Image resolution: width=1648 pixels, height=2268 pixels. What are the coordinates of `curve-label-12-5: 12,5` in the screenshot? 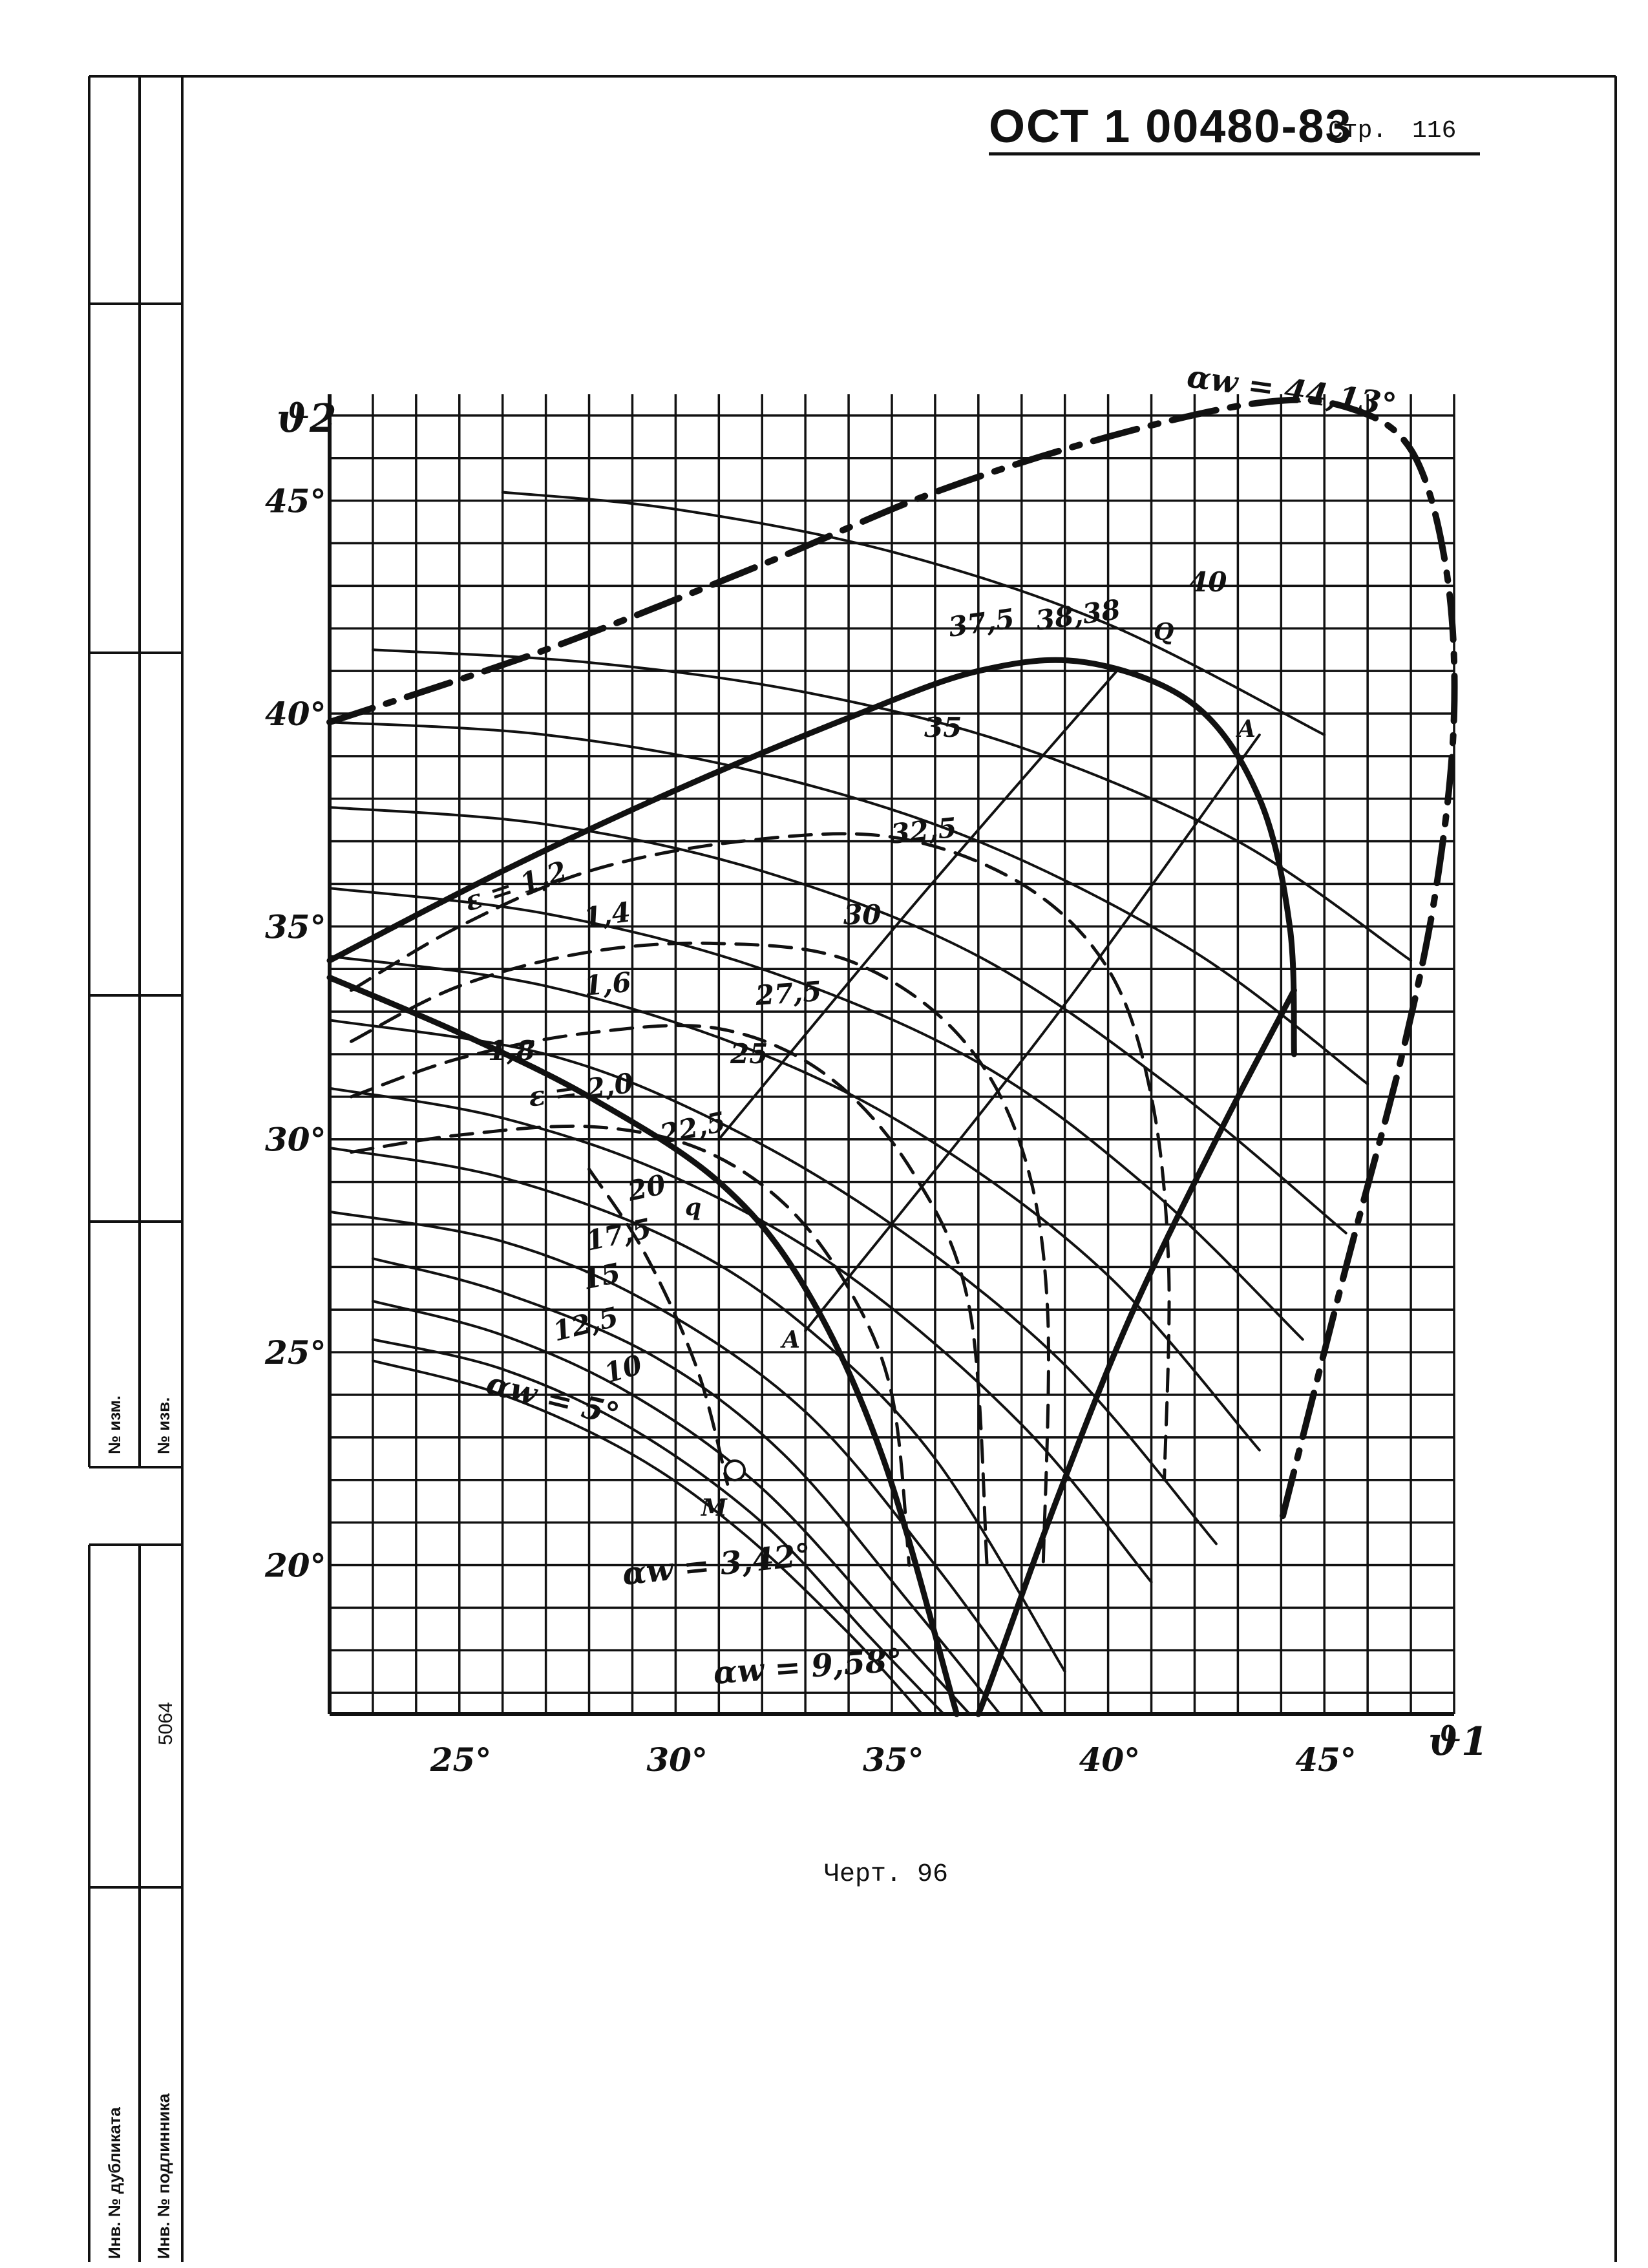 It's located at (586, 1323).